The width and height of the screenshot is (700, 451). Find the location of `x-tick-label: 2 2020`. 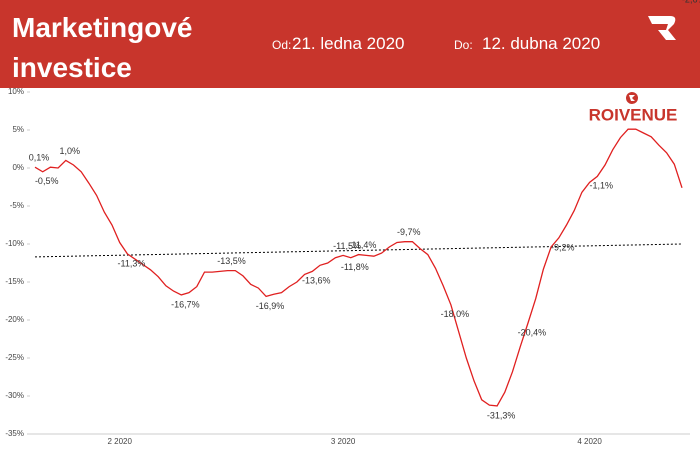

x-tick-label: 2 2020 is located at coordinates (119, 441).